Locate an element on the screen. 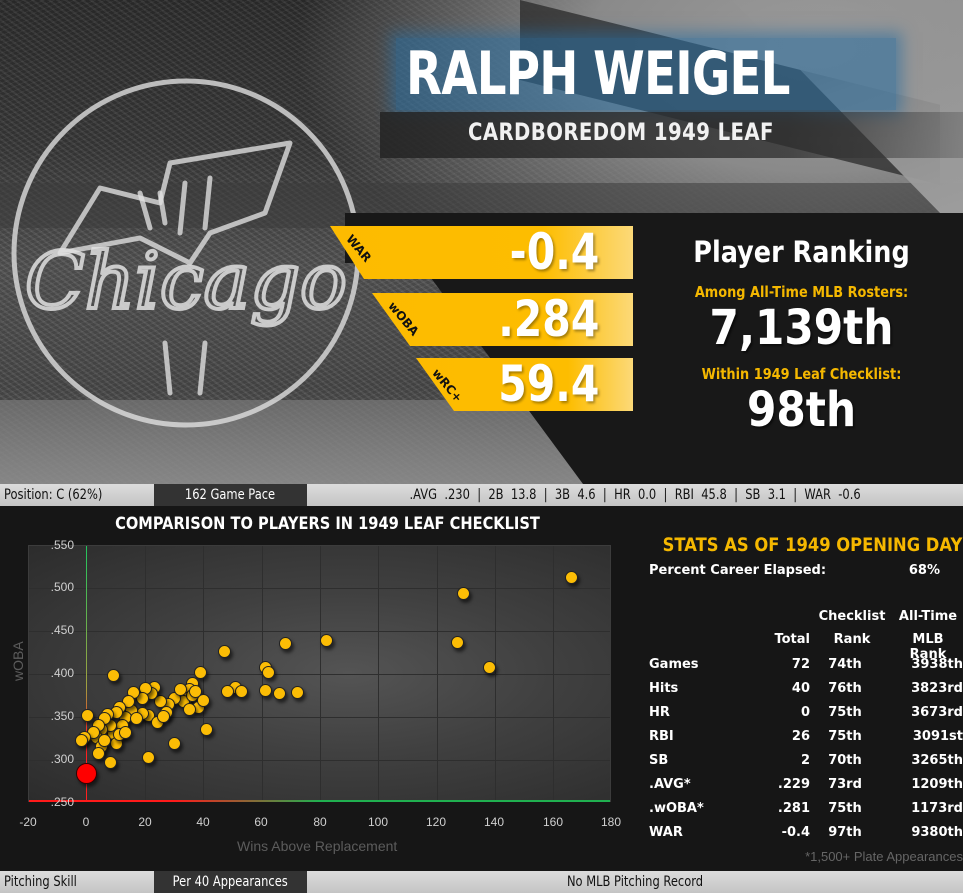 Image resolution: width=963 pixels, height=893 pixels. checklist-rank-value: 98th is located at coordinates (801, 410).